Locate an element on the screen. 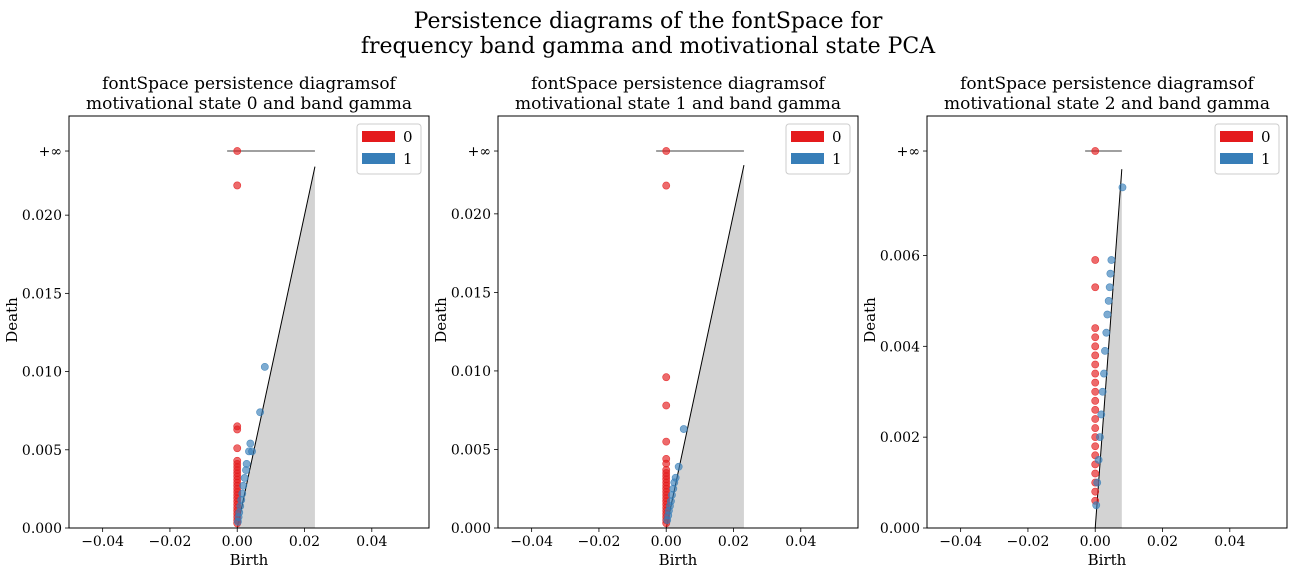 Image resolution: width=1296 pixels, height=576 pixels. y-tick-label: 0.004 is located at coordinates (900, 347).